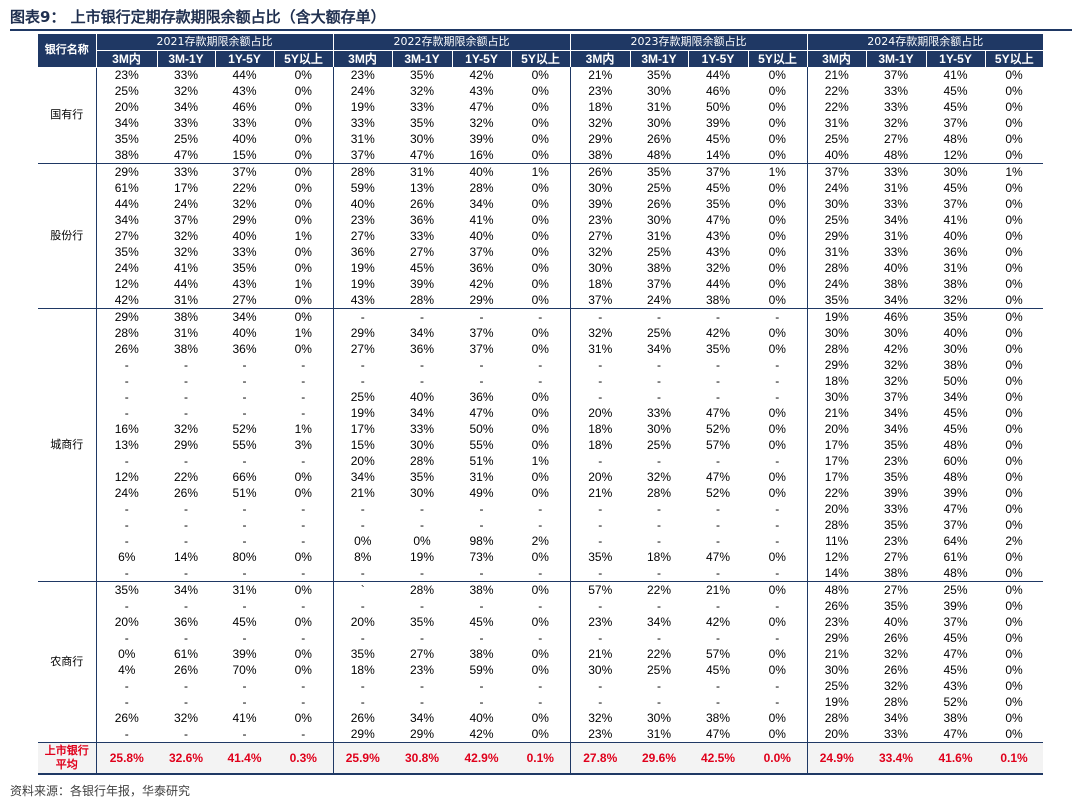  What do you see at coordinates (244, 493) in the screenshot?
I see `table-cell: 51%` at bounding box center [244, 493].